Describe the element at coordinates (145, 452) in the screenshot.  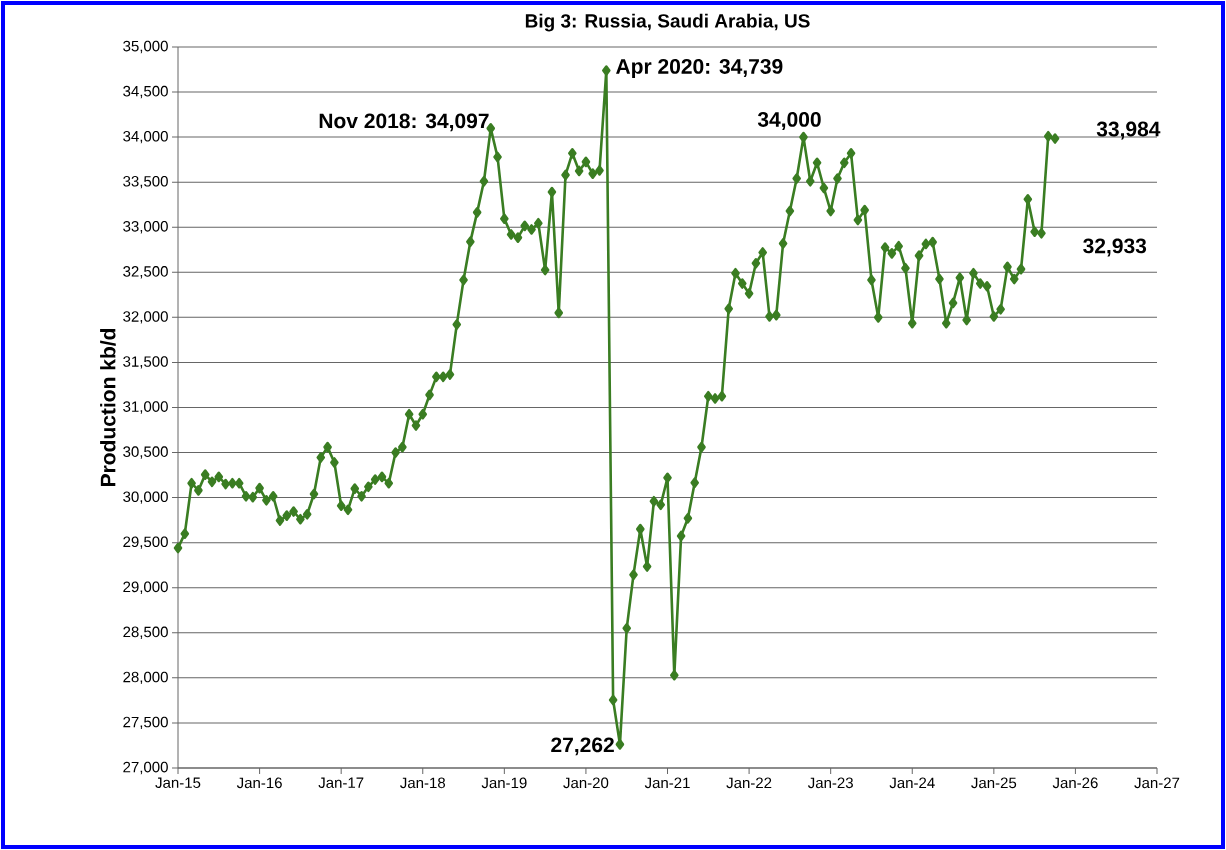
I see `y-tick-label: 30,500` at that location.